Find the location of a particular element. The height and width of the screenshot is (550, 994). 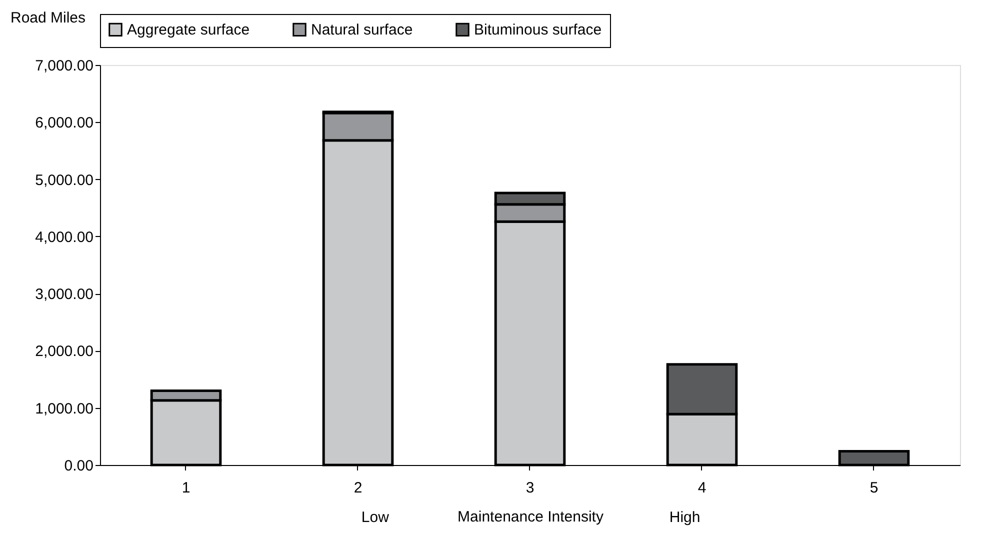

x-tick-label: 1 is located at coordinates (186, 488).